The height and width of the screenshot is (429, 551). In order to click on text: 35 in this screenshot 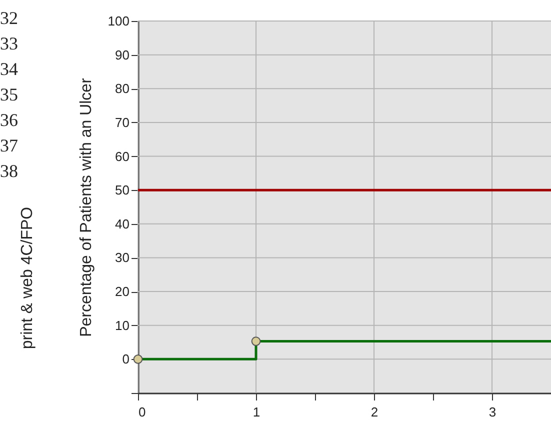, I will do `click(9, 94)`.